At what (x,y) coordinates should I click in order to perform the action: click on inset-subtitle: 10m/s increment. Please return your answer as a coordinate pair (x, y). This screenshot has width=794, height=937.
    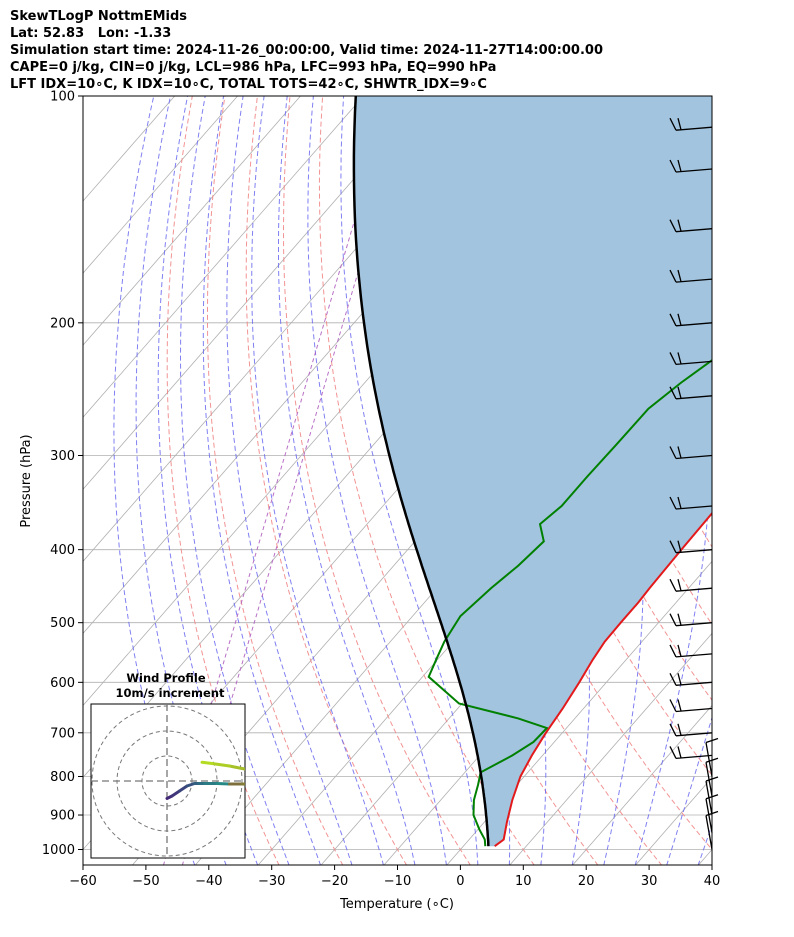
    Looking at the image, I should click on (170, 693).